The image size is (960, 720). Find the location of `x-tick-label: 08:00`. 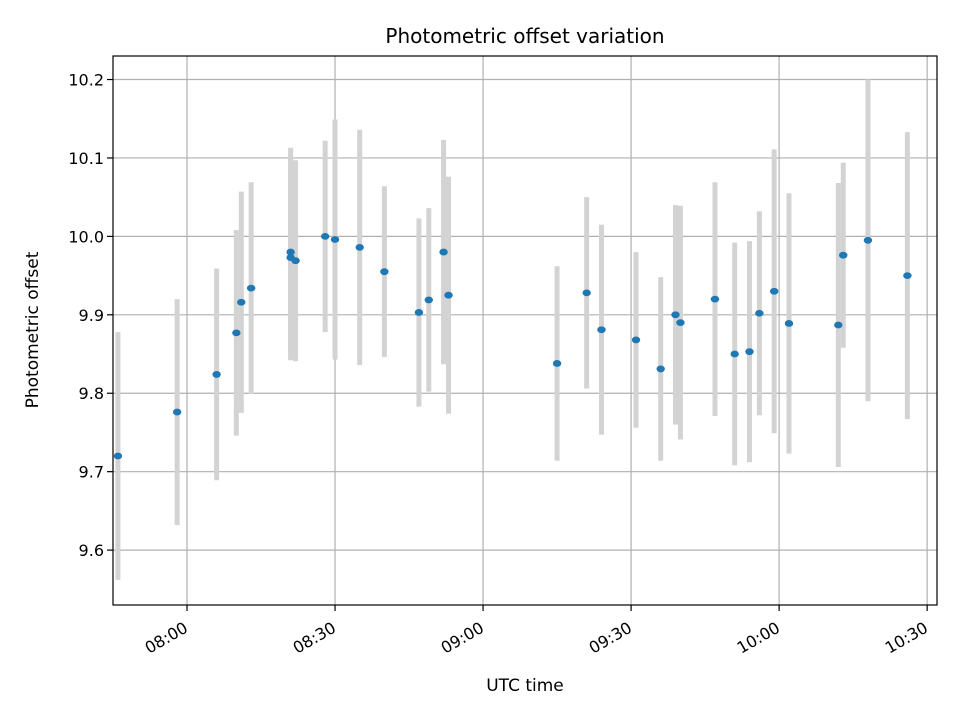

x-tick-label: 08:00 is located at coordinates (166, 638).